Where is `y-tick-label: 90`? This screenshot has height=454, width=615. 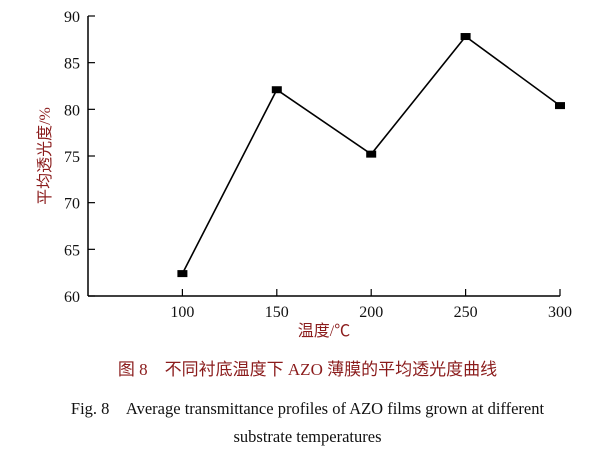
y-tick-label: 90 is located at coordinates (72, 17).